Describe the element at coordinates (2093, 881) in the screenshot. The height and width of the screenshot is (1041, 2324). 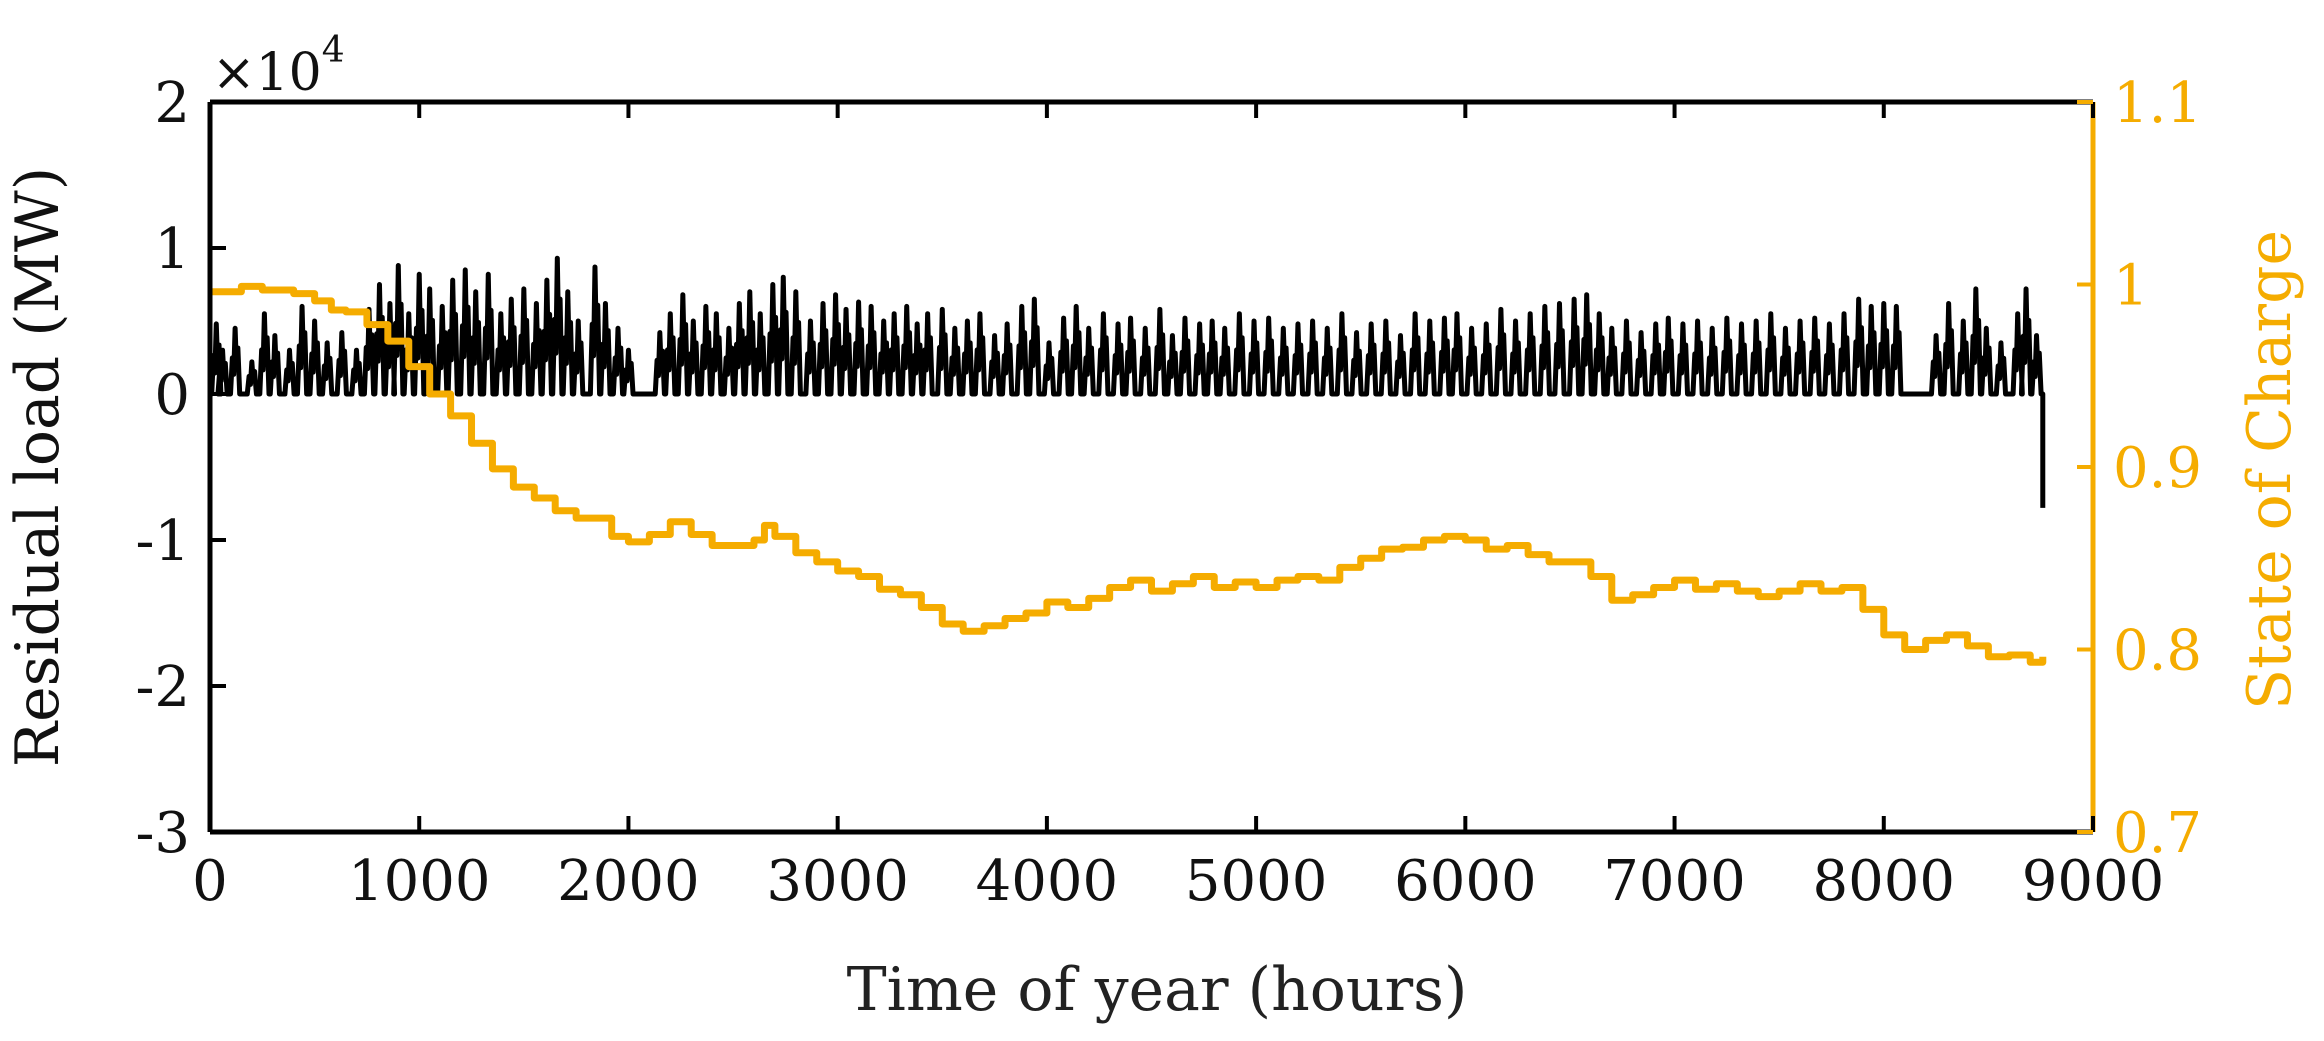
I see `x-tick-label: 9000` at that location.